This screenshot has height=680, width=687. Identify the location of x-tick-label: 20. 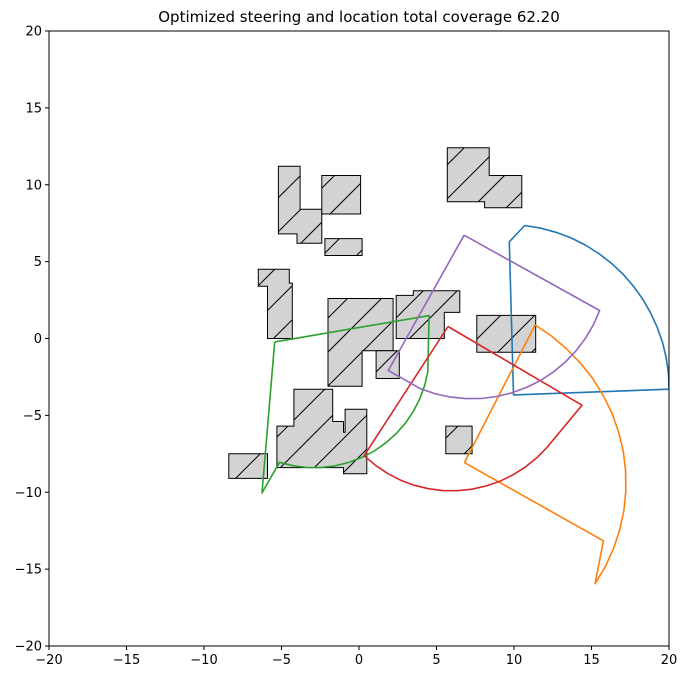
(669, 660).